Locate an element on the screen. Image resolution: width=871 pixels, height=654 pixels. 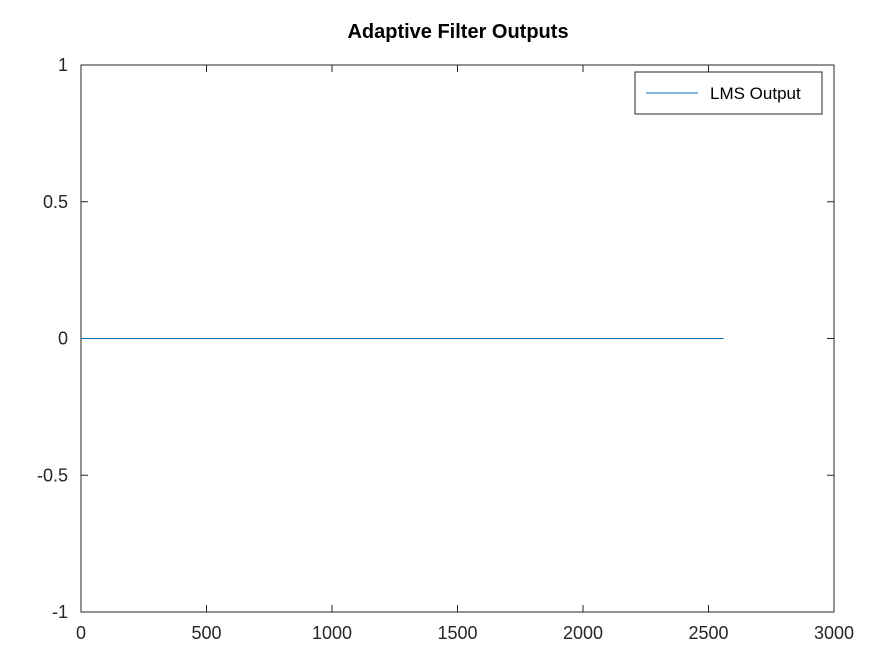
y-tick-label: 0 is located at coordinates (63, 339).